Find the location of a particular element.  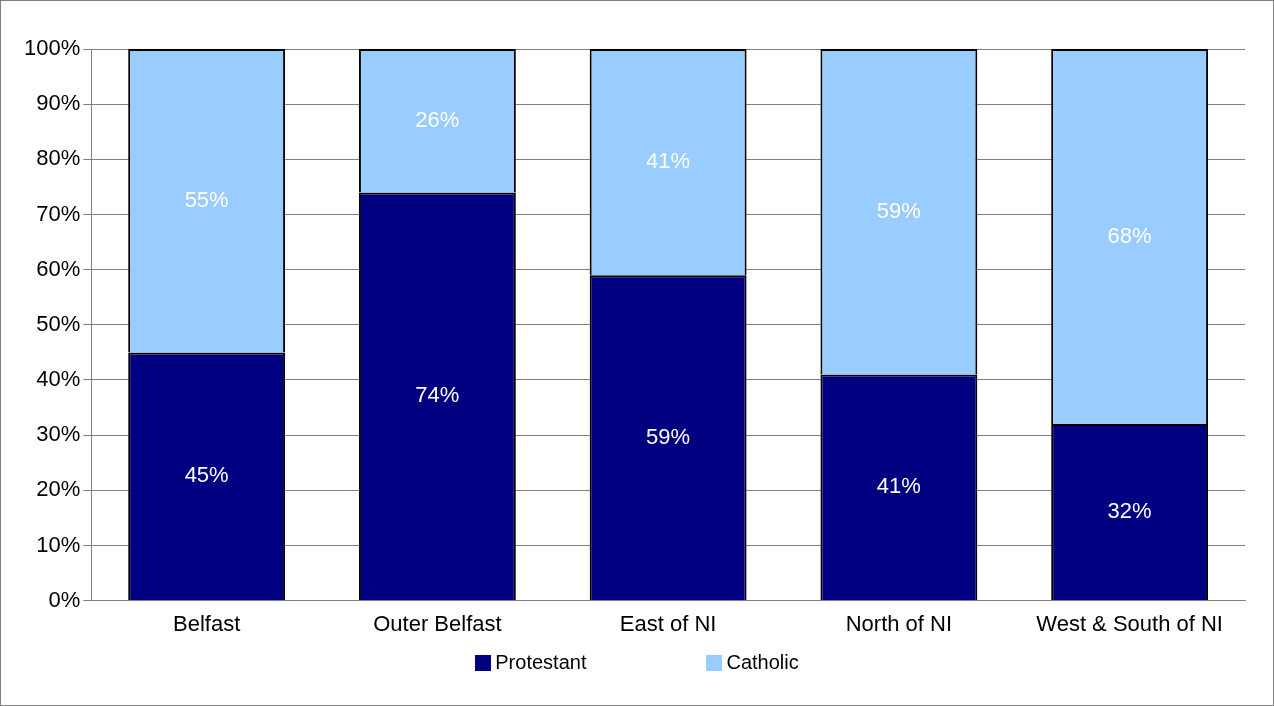

data-label: 74% is located at coordinates (437, 395).